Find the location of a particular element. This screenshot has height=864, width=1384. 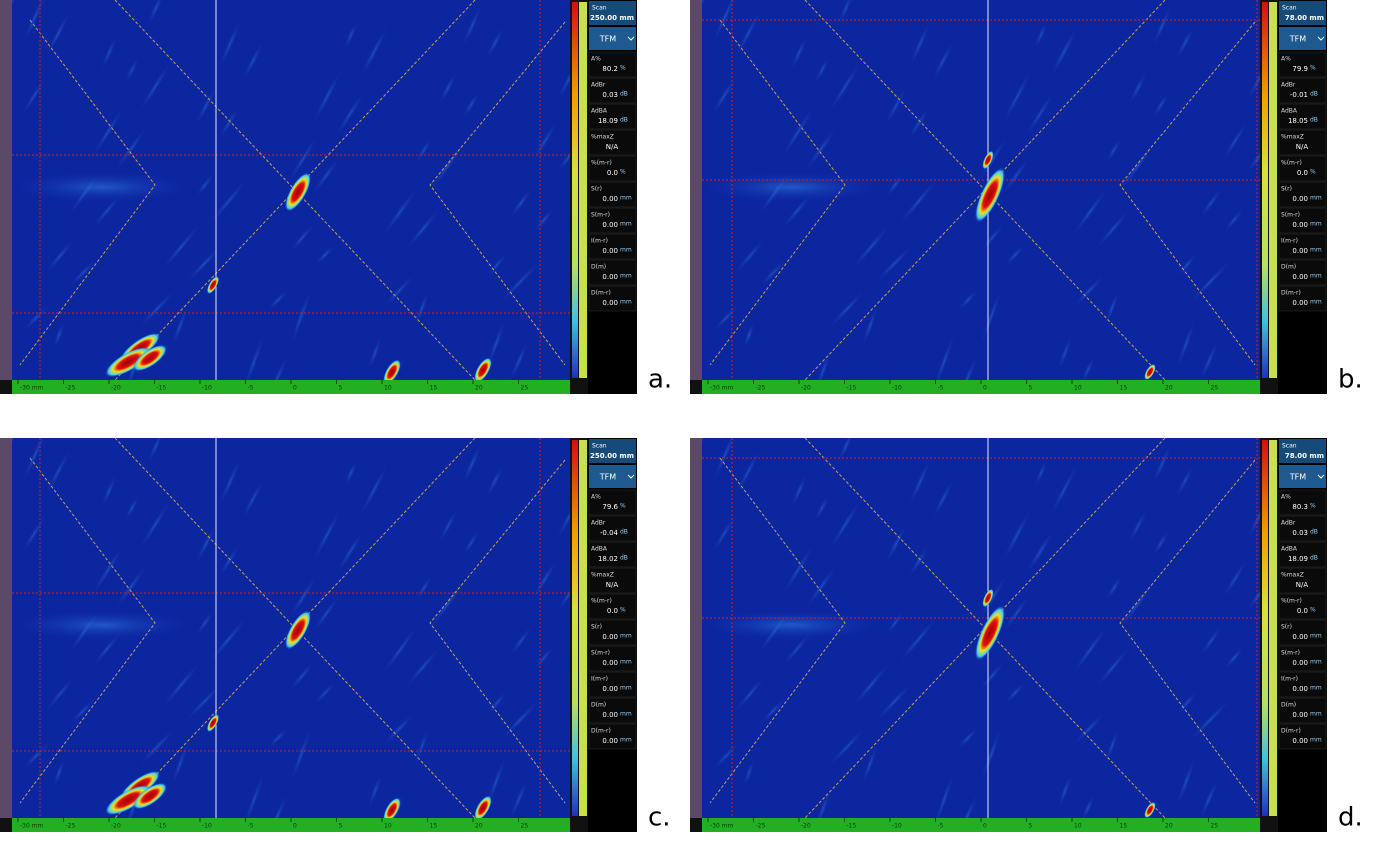

reading-label: D(m) is located at coordinates (1288, 705).